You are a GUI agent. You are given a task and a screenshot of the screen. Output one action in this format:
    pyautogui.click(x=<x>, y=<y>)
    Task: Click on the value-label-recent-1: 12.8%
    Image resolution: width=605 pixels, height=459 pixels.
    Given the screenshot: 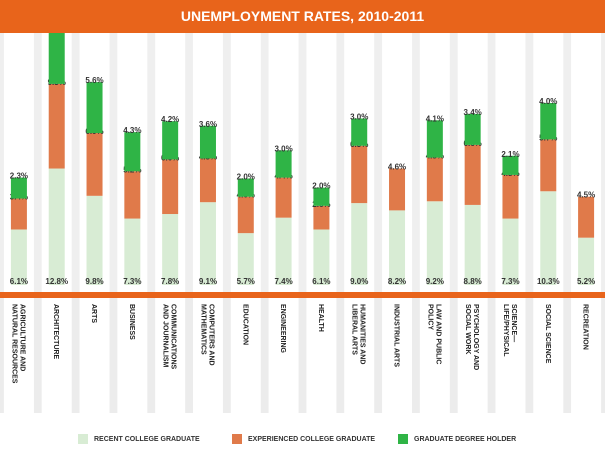 What is the action you would take?
    pyautogui.click(x=56, y=281)
    